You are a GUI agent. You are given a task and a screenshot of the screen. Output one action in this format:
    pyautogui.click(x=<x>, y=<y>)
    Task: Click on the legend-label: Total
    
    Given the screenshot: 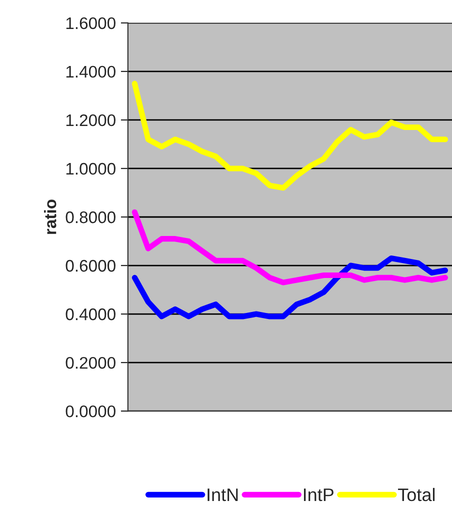 What is the action you would take?
    pyautogui.click(x=416, y=495)
    